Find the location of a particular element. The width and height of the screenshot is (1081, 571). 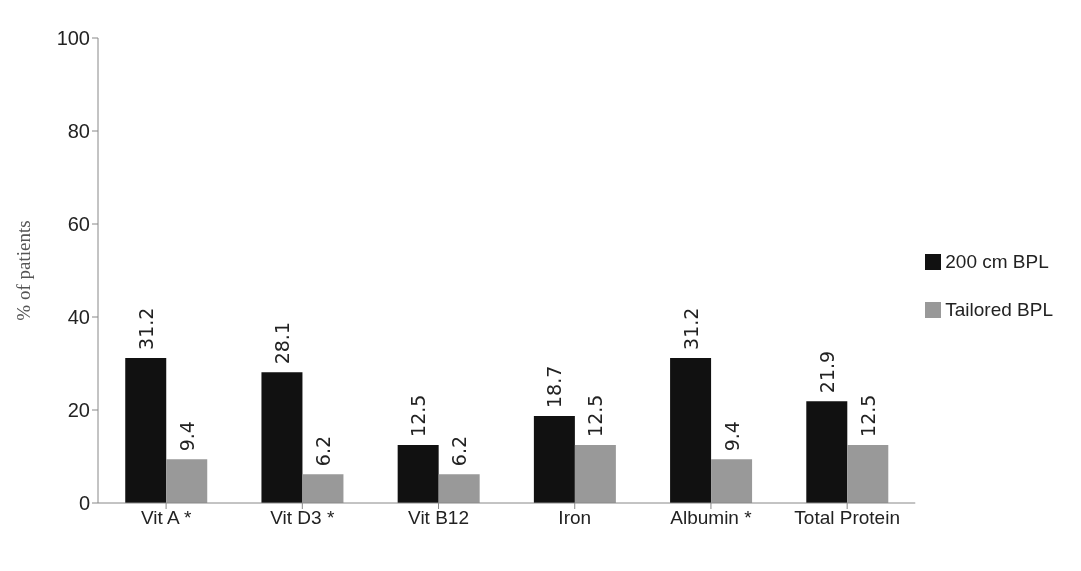

y-tick-label: 0 is located at coordinates (84, 503).